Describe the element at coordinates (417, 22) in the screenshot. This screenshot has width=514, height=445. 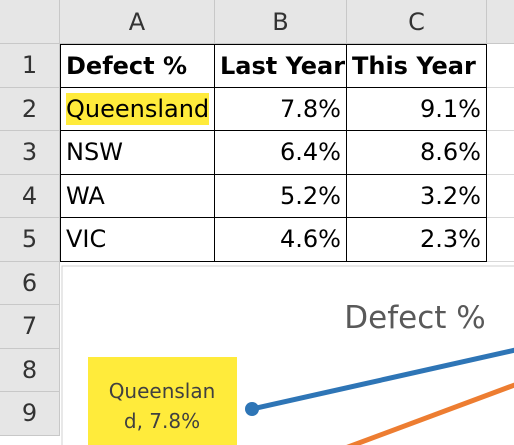
I see `column-header: C` at that location.